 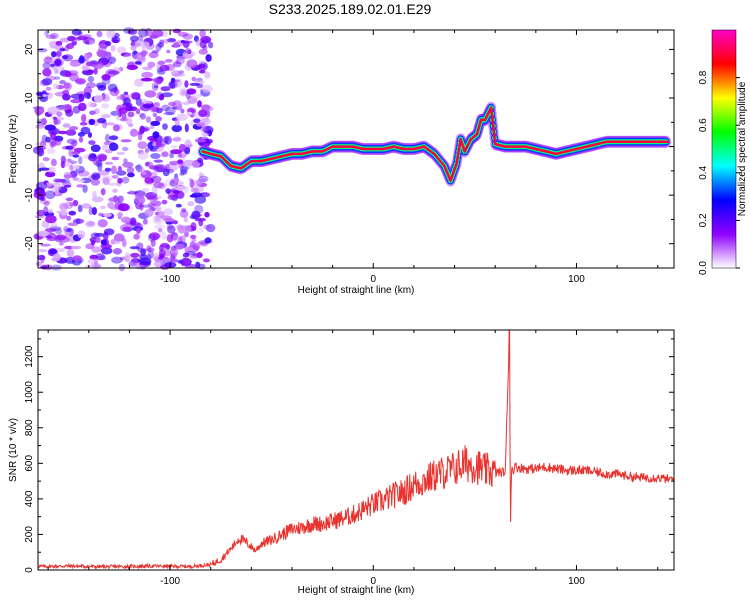 What do you see at coordinates (29, 194) in the screenshot?
I see `y-tick-label: -10` at bounding box center [29, 194].